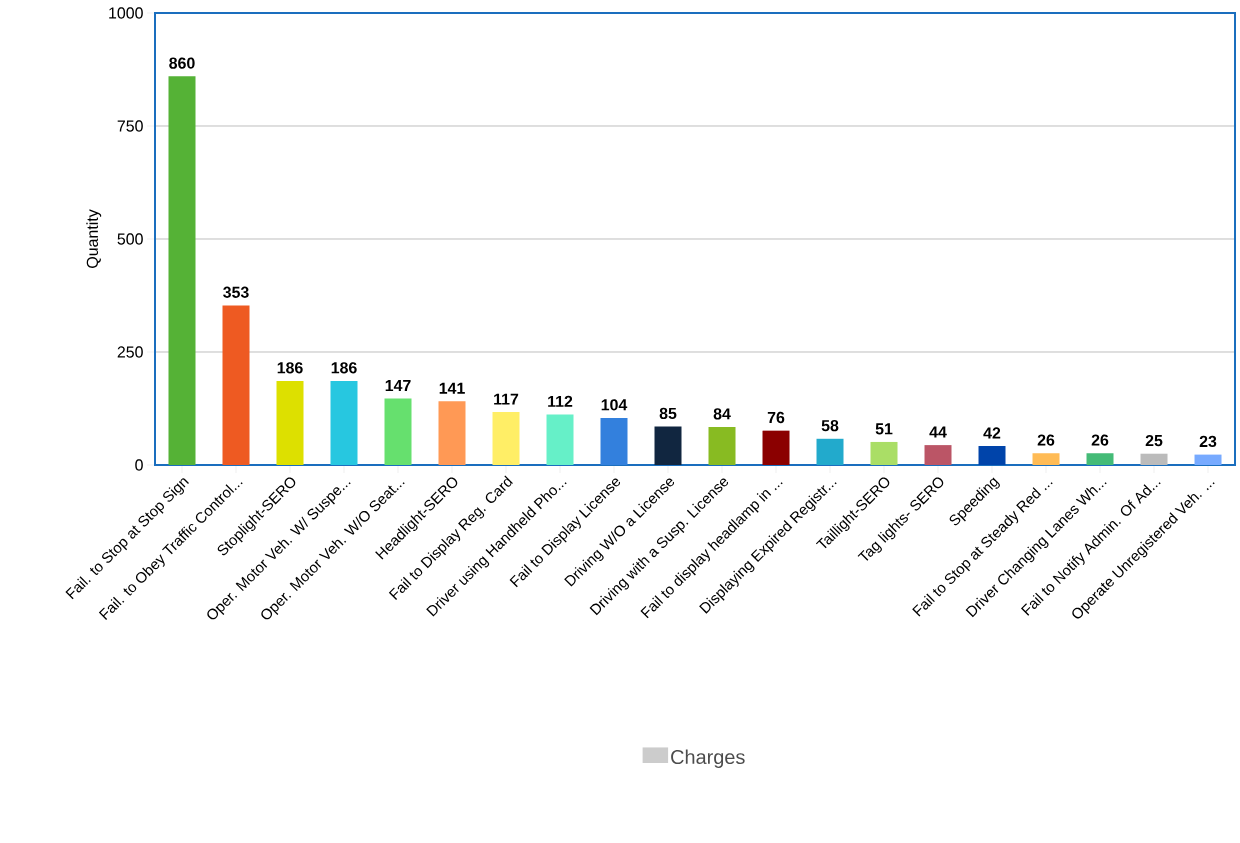 This screenshot has width=1240, height=843. What do you see at coordinates (830, 425) in the screenshot?
I see `data-label: 58` at bounding box center [830, 425].